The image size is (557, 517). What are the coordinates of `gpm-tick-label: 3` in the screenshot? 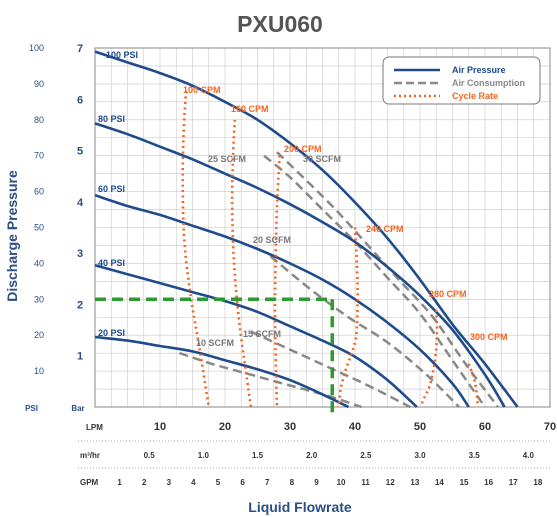 It's located at (169, 482).